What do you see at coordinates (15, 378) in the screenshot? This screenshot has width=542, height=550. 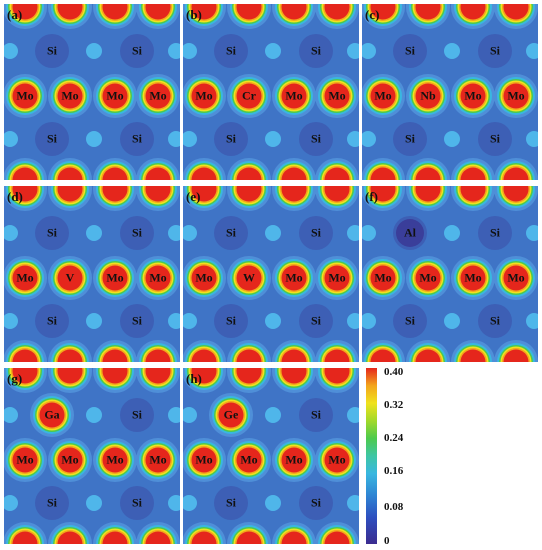 I see `panel-label: (g)` at bounding box center [15, 378].